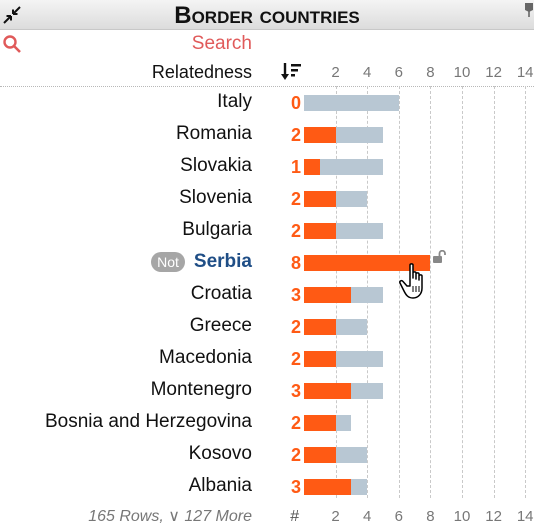 The image size is (534, 526). Describe the element at coordinates (267, 103) in the screenshot. I see `table-row: Italy 0` at that location.